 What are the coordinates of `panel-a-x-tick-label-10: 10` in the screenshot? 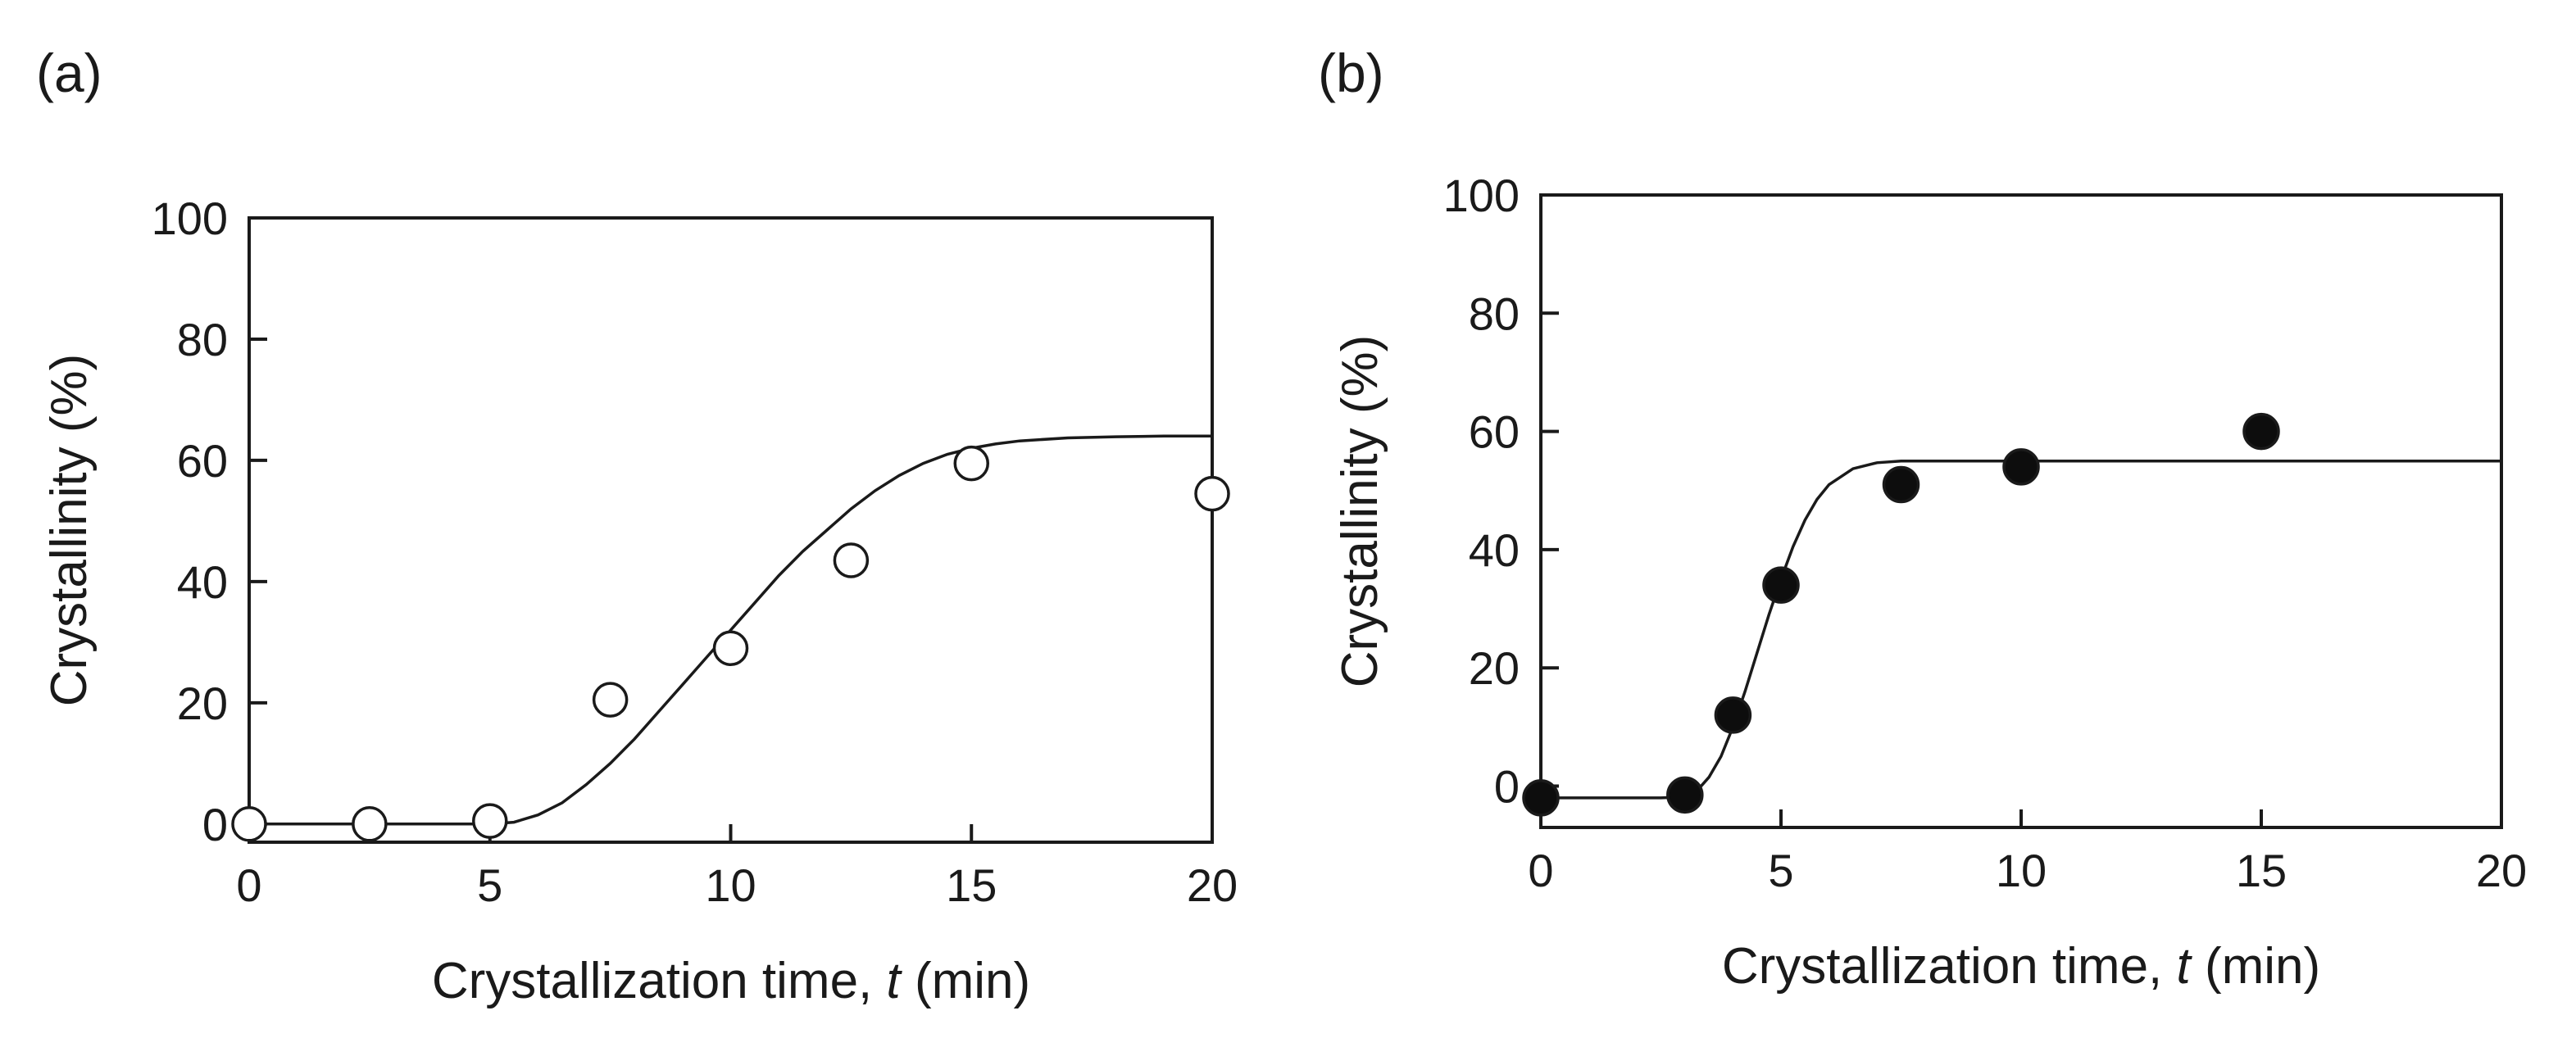 It's located at (730, 885).